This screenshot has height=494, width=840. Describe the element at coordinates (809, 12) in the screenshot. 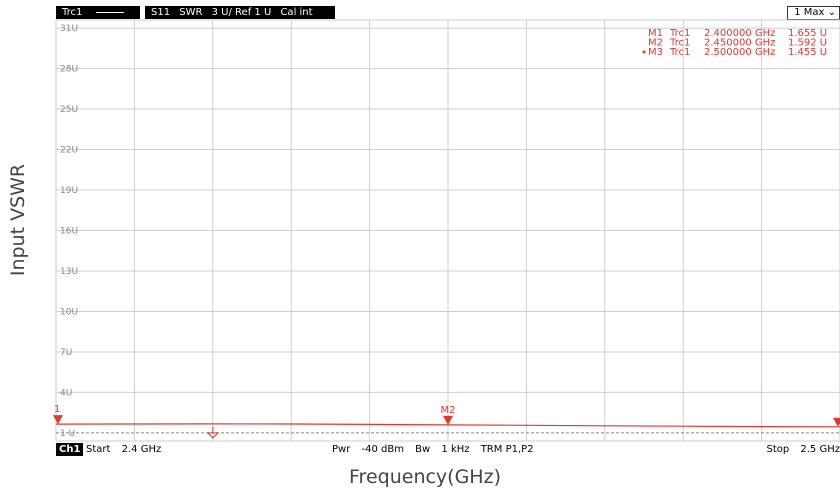

I see `scale-dropdown-label: 1 Max` at that location.